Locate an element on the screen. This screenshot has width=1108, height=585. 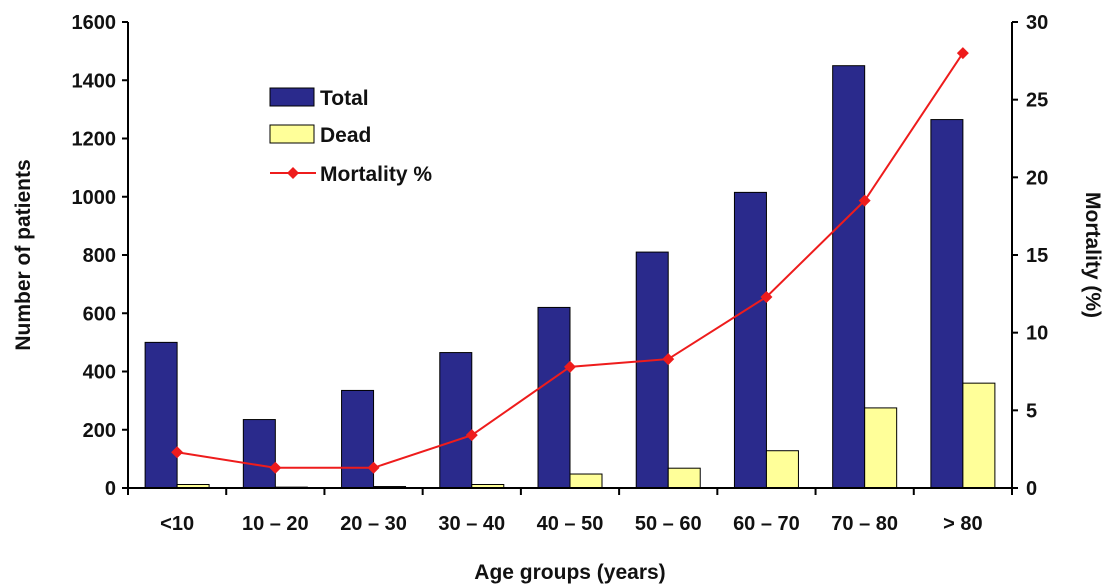
x-axis-title: Age groups (years) is located at coordinates (569, 572).